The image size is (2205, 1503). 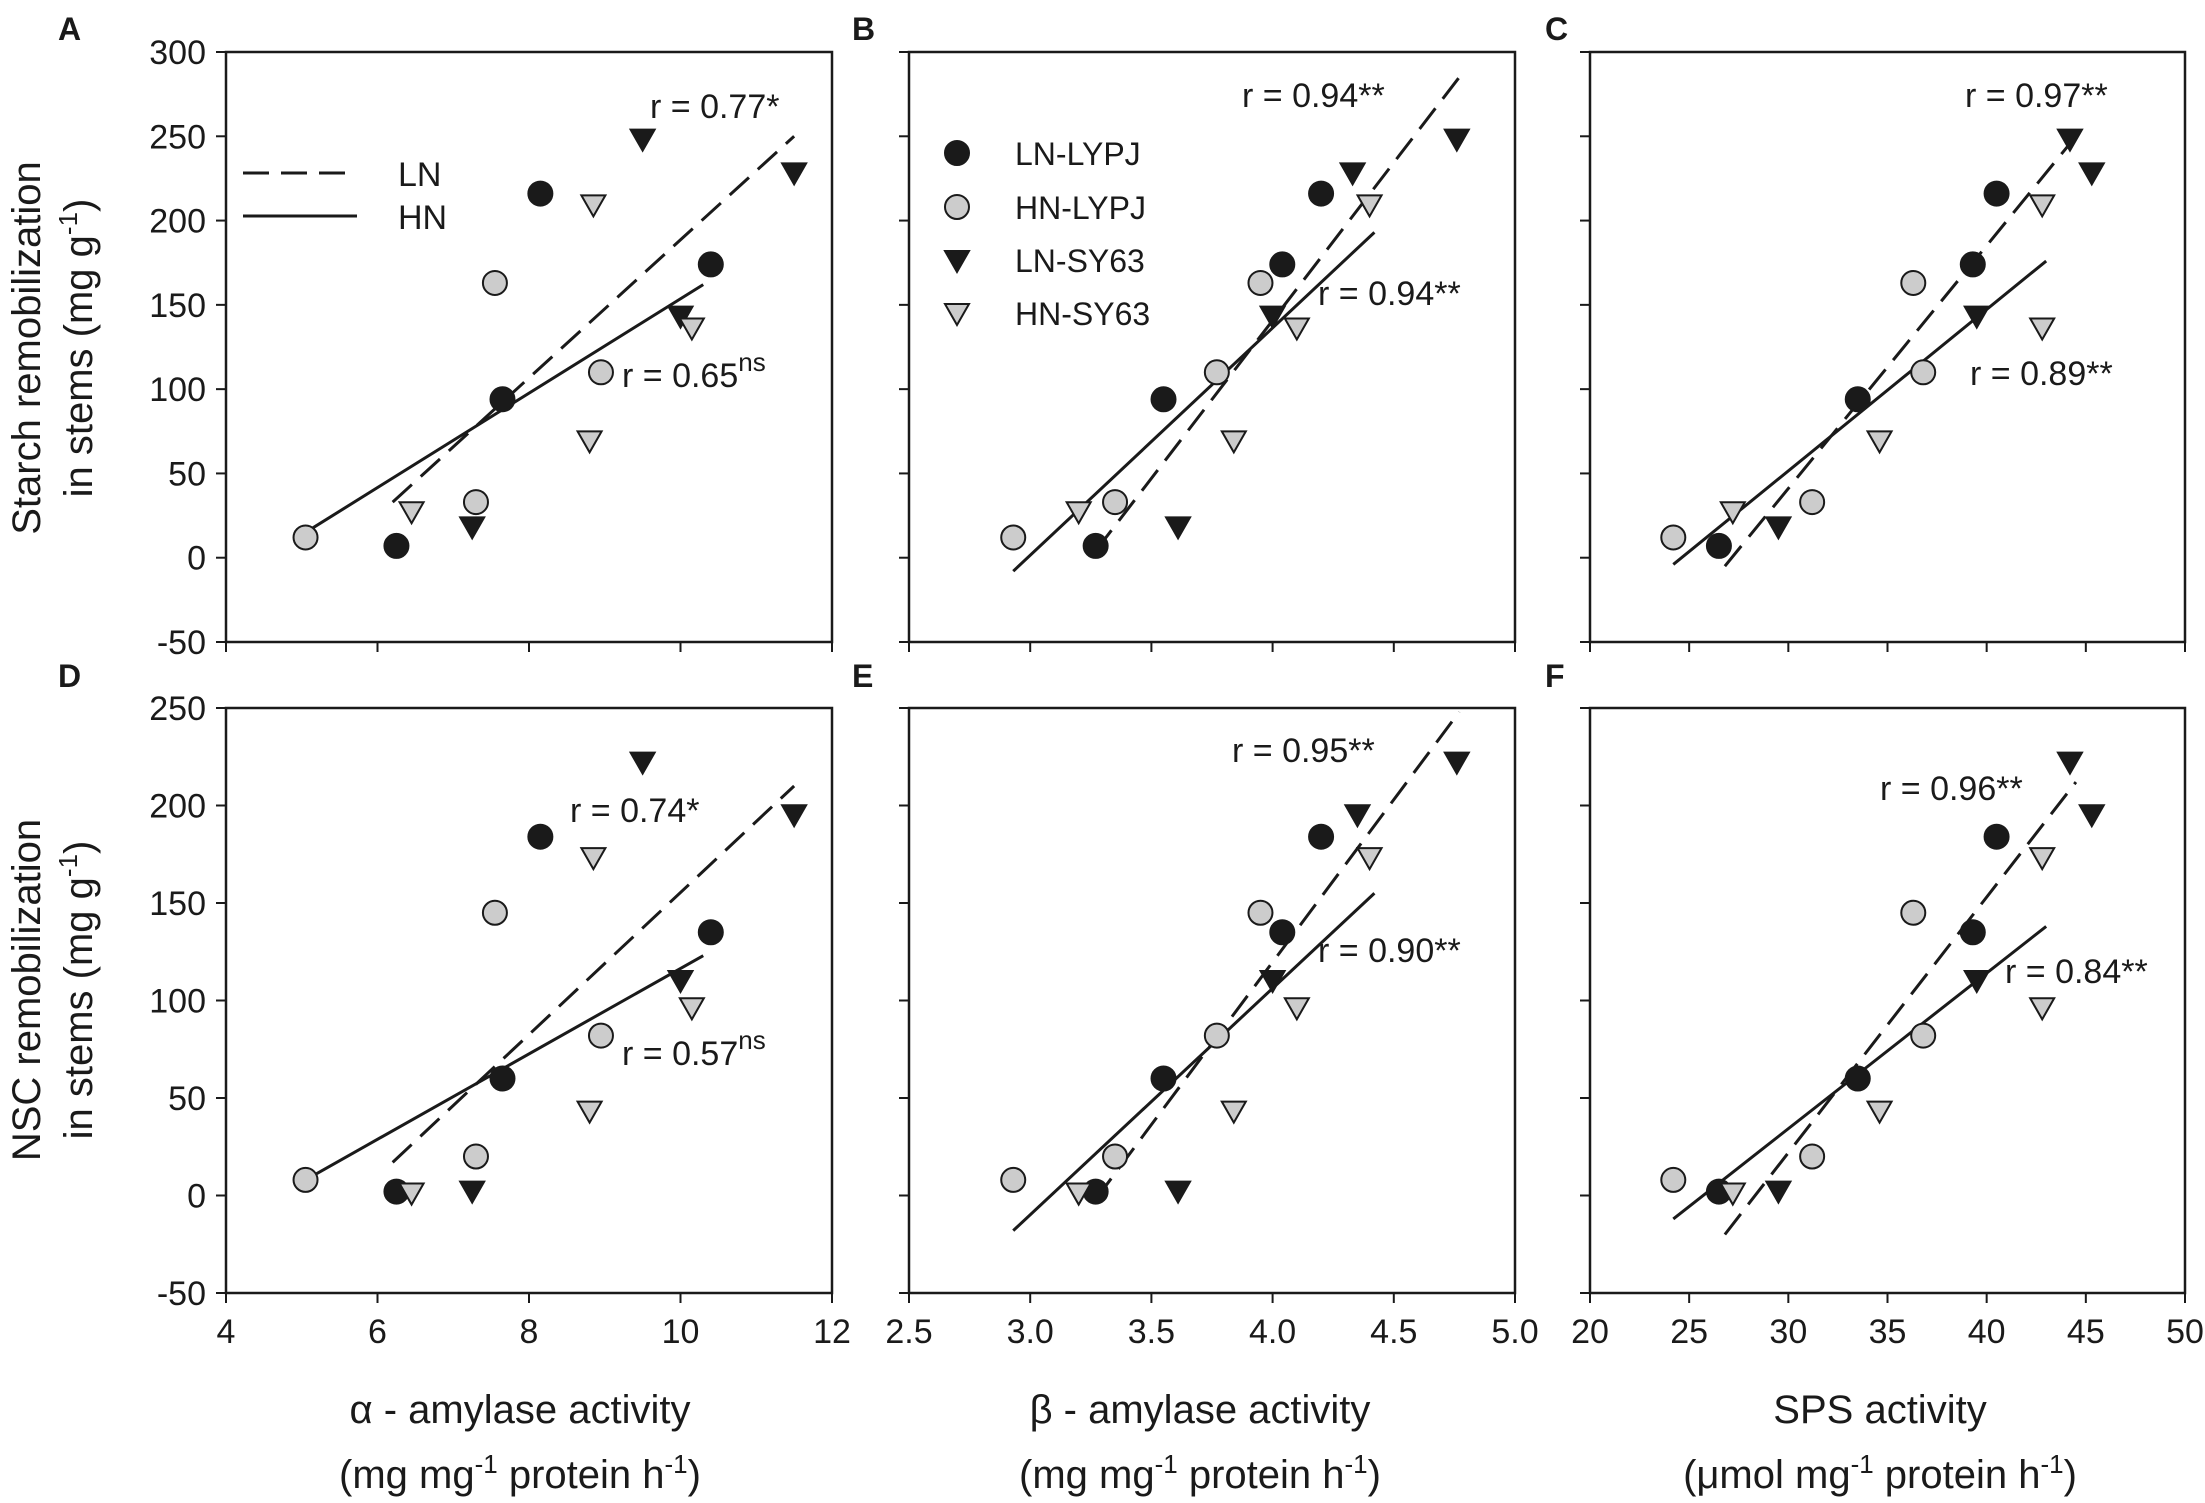 I want to click on r-annotation-hn: r = 0.89**, so click(x=2041, y=374).